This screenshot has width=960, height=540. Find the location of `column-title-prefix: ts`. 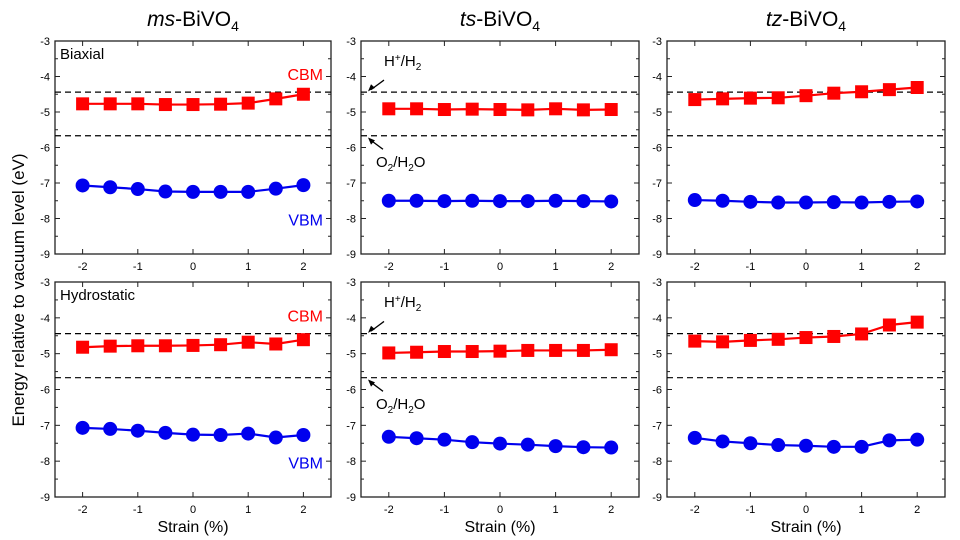

column-title-prefix: ts is located at coordinates (468, 19).